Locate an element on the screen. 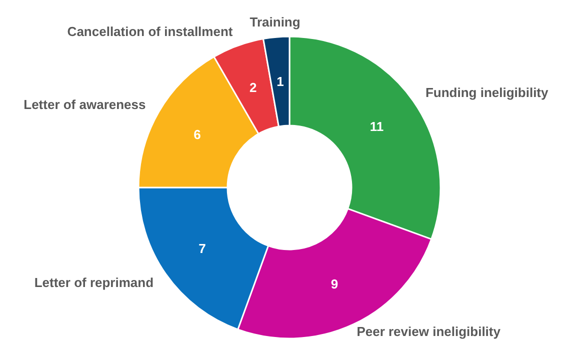 The width and height of the screenshot is (570, 347). slice-label: Letter of reprimand is located at coordinates (94, 282).